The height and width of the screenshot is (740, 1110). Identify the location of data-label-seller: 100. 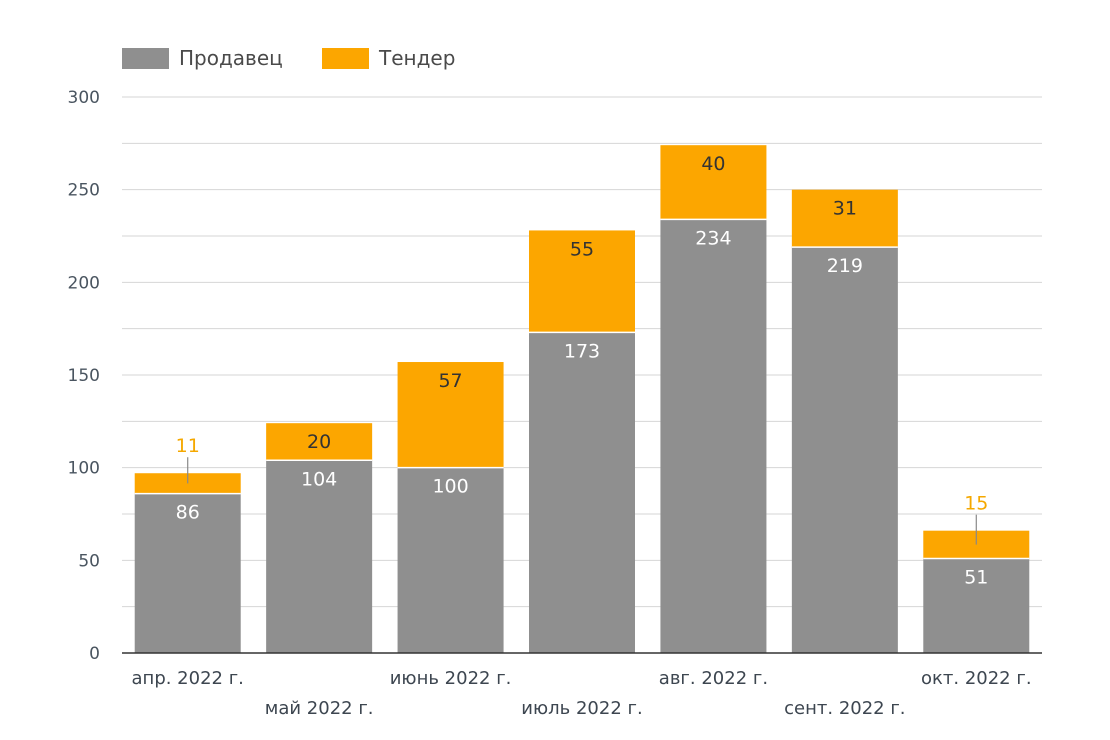
(450, 487).